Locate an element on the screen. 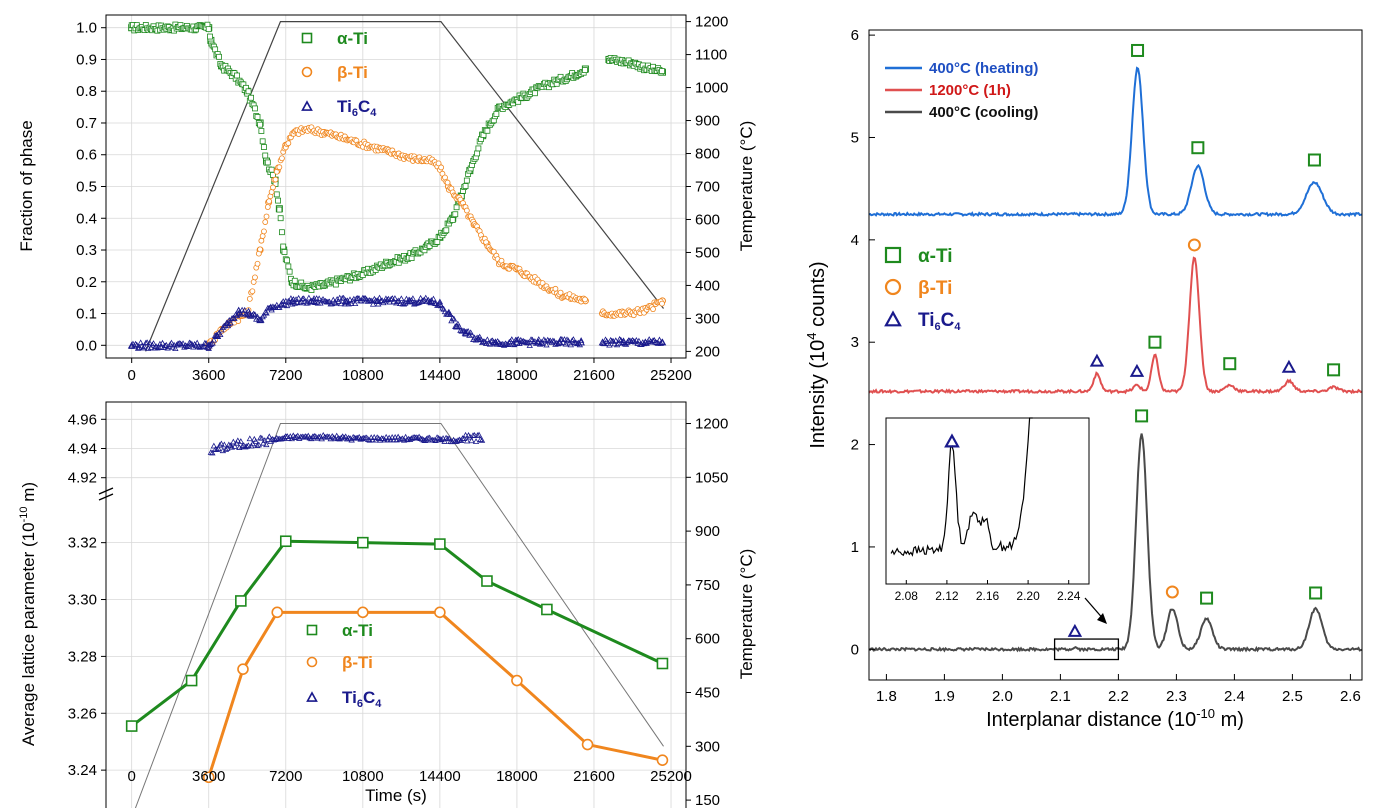  diffraction-legend-marker-beta is located at coordinates (893, 287).